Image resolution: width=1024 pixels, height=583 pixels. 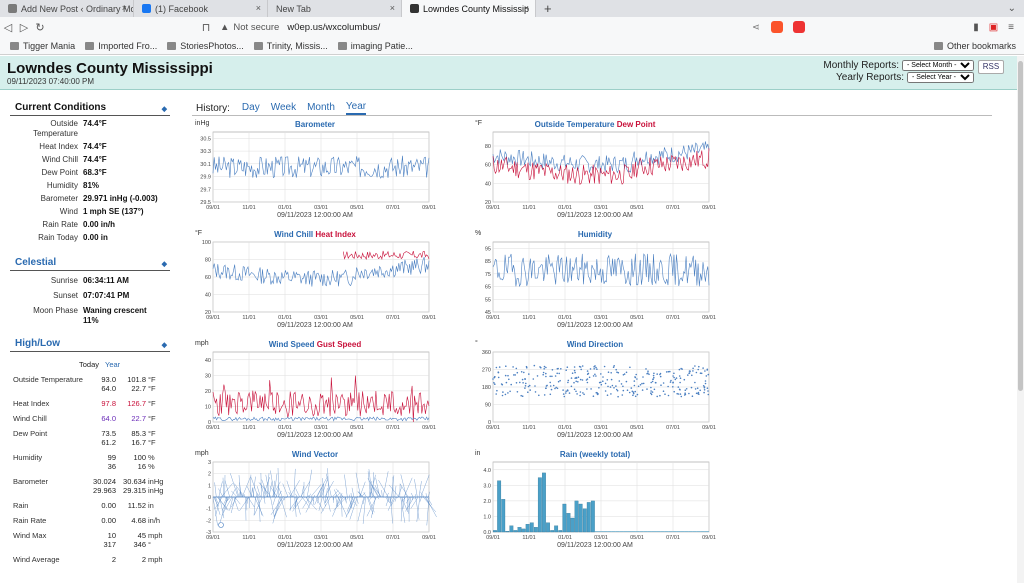 I want to click on bookmark-icon: ⊓, so click(x=206, y=27).